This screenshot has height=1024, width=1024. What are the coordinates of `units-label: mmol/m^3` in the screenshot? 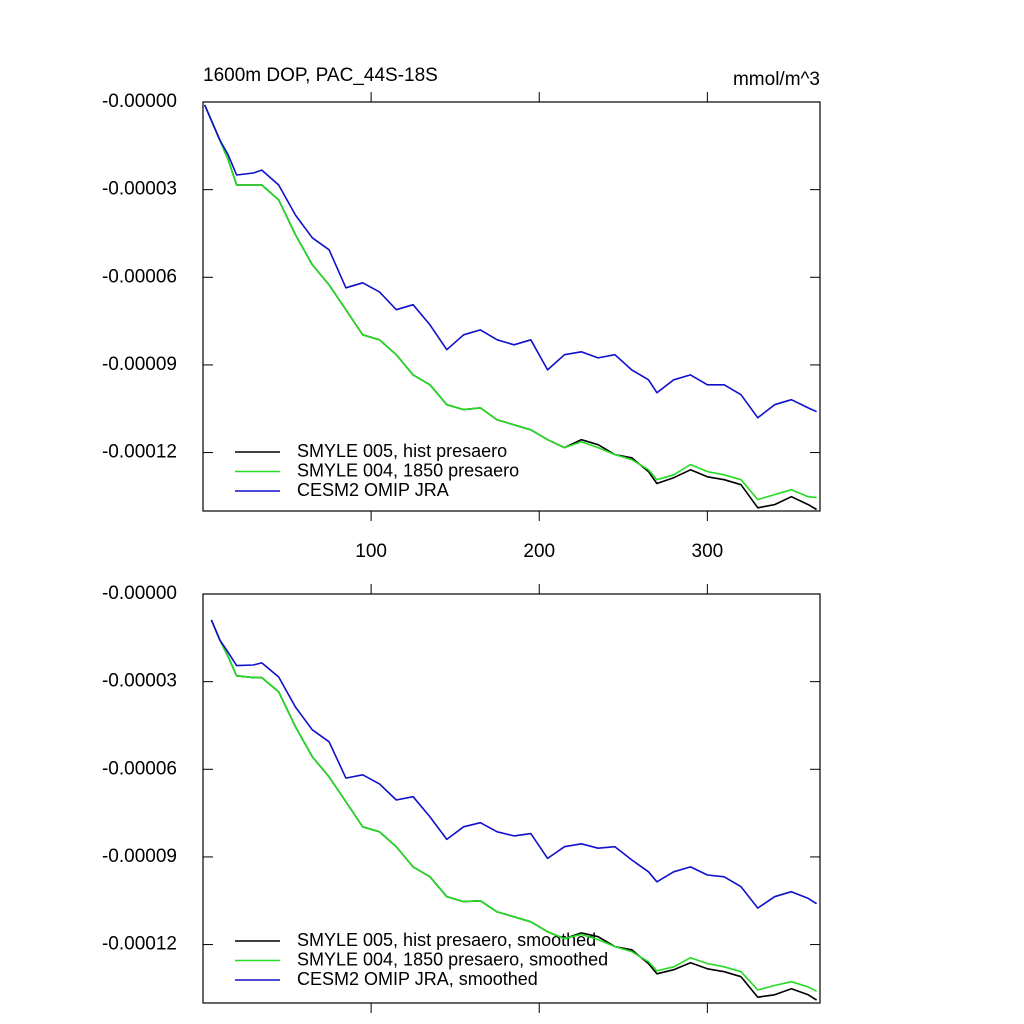 It's located at (776, 79).